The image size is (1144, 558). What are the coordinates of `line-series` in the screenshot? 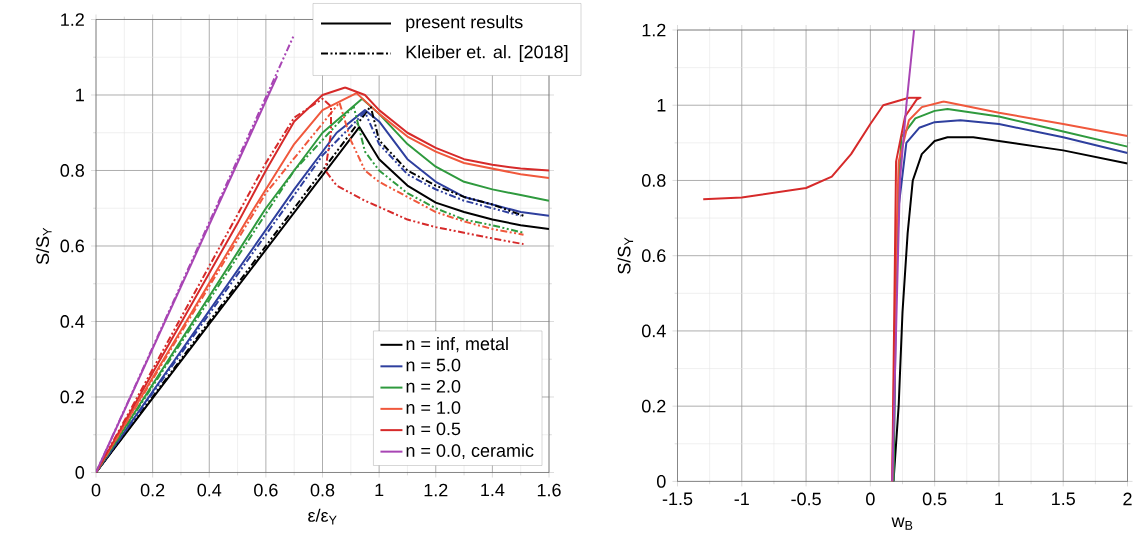 It's located at (903, 256).